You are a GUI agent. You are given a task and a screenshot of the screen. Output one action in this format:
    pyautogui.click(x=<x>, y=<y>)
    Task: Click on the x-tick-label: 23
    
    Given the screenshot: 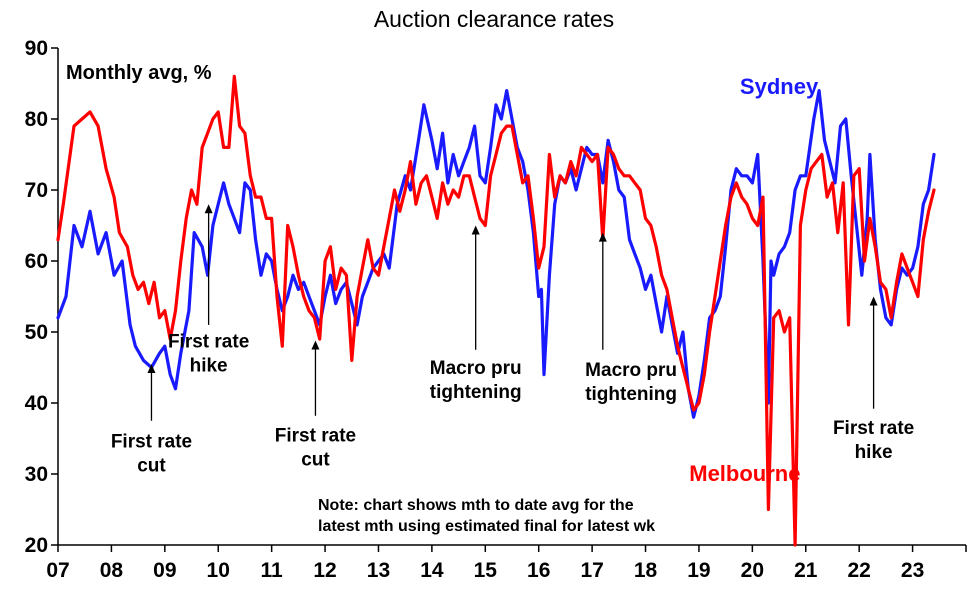 What is the action you would take?
    pyautogui.click(x=912, y=570)
    